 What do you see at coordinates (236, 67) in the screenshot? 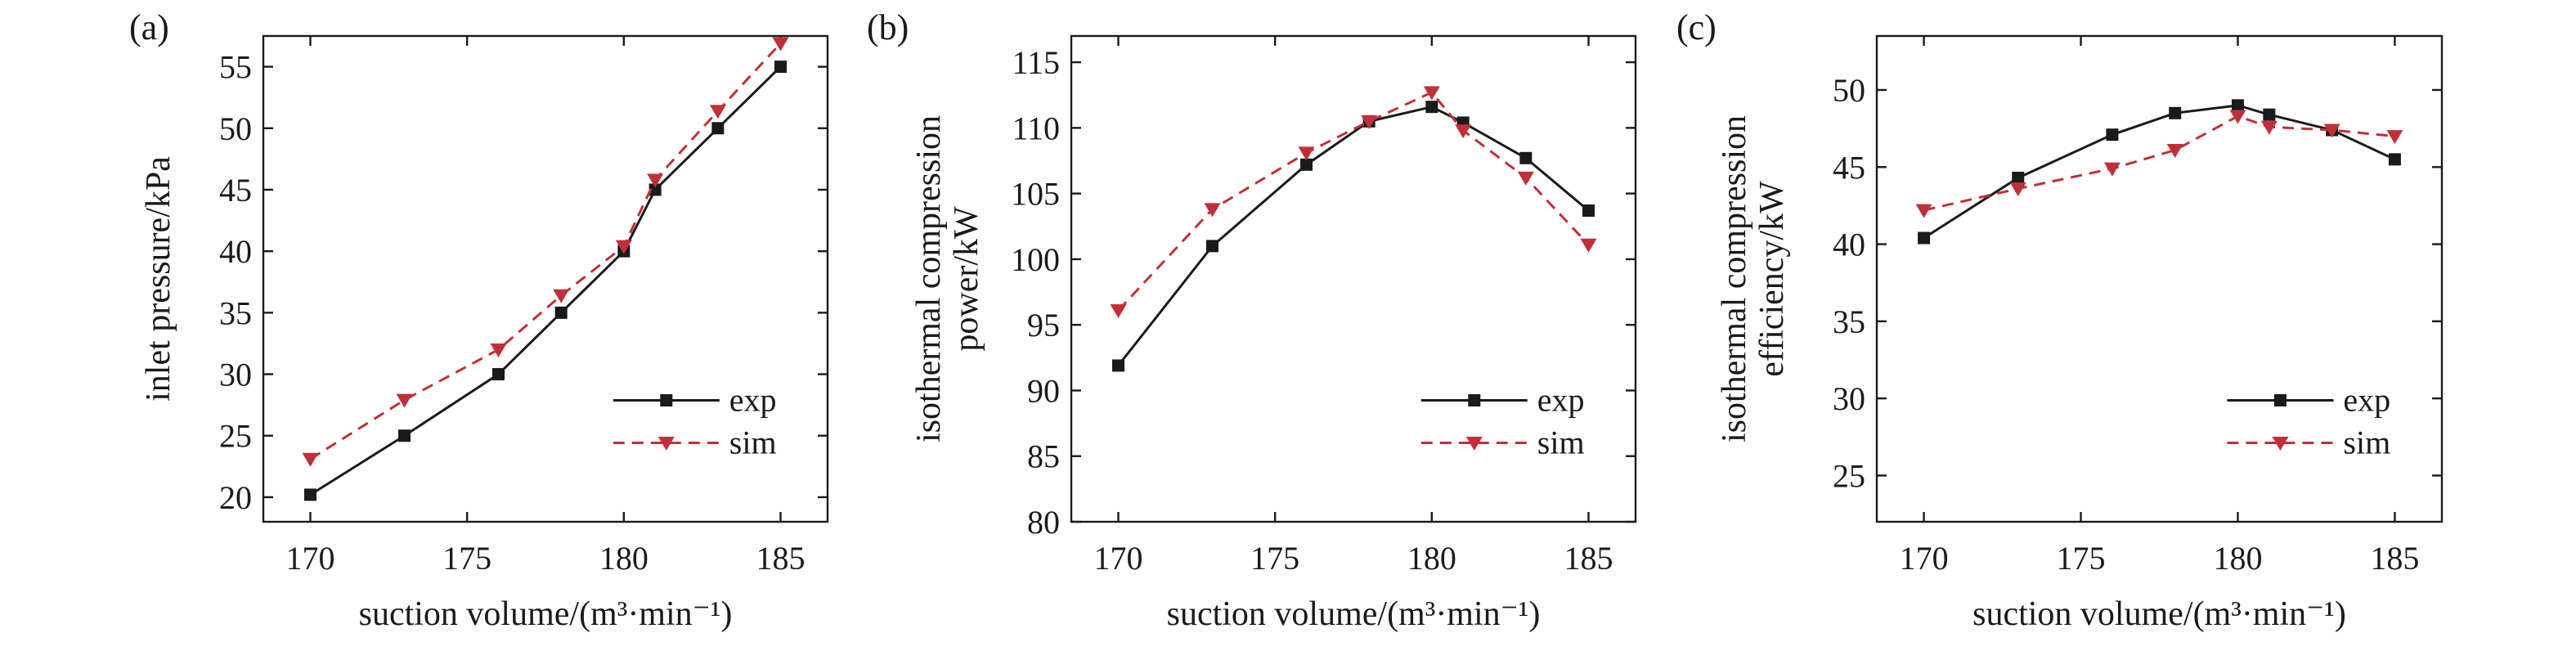
I see `y-tick-label: 55` at bounding box center [236, 67].